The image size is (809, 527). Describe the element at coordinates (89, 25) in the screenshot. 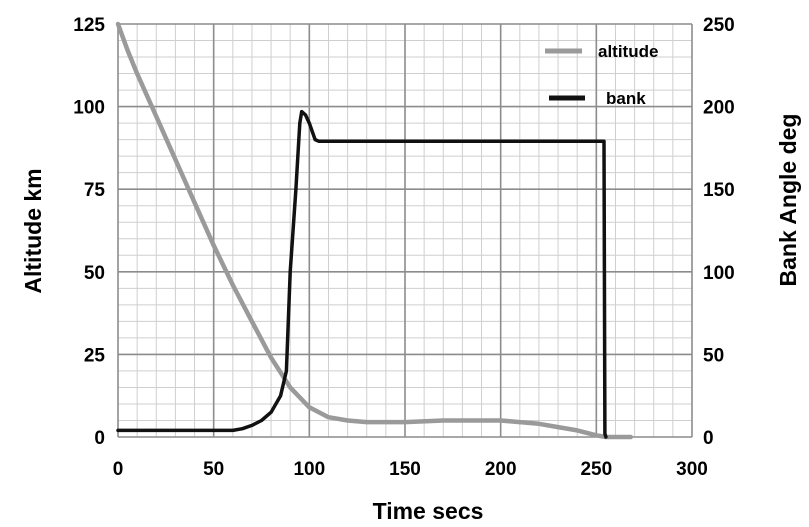

I see `y-left-tick-label: 125` at that location.